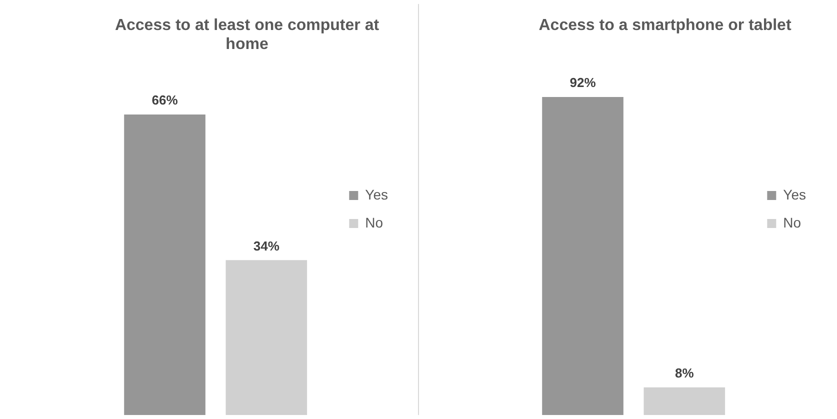 Image resolution: width=837 pixels, height=419 pixels. What do you see at coordinates (583, 82) in the screenshot?
I see `data-label: 92%` at bounding box center [583, 82].